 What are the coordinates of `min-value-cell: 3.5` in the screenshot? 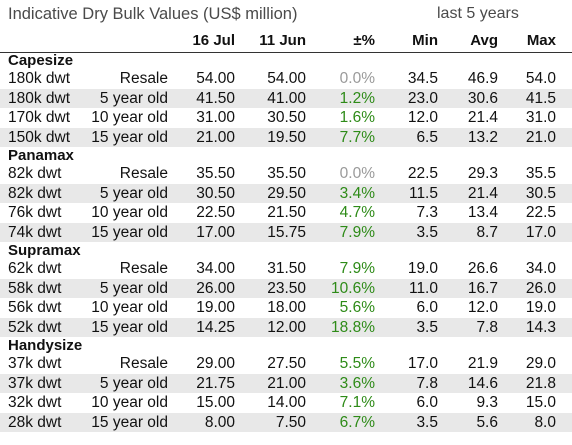 It's located at (427, 327).